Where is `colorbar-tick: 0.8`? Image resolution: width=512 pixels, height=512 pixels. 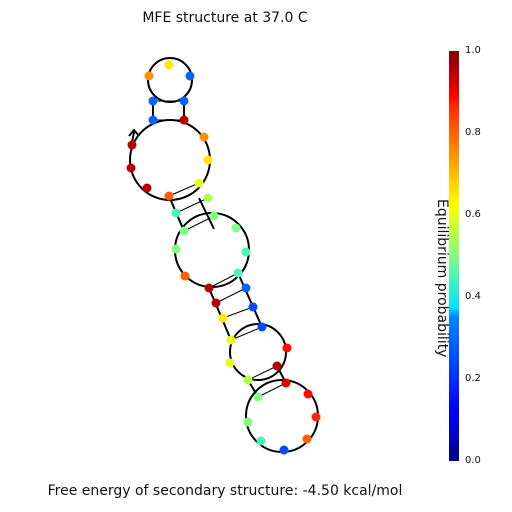 colorbar-tick: 0.8 is located at coordinates (473, 132).